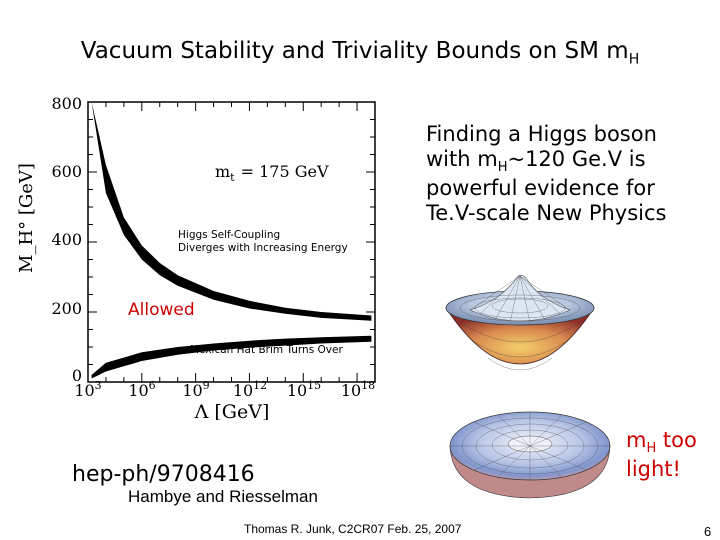  Describe the element at coordinates (520, 323) in the screenshot. I see `mexican-hat-svg` at that location.